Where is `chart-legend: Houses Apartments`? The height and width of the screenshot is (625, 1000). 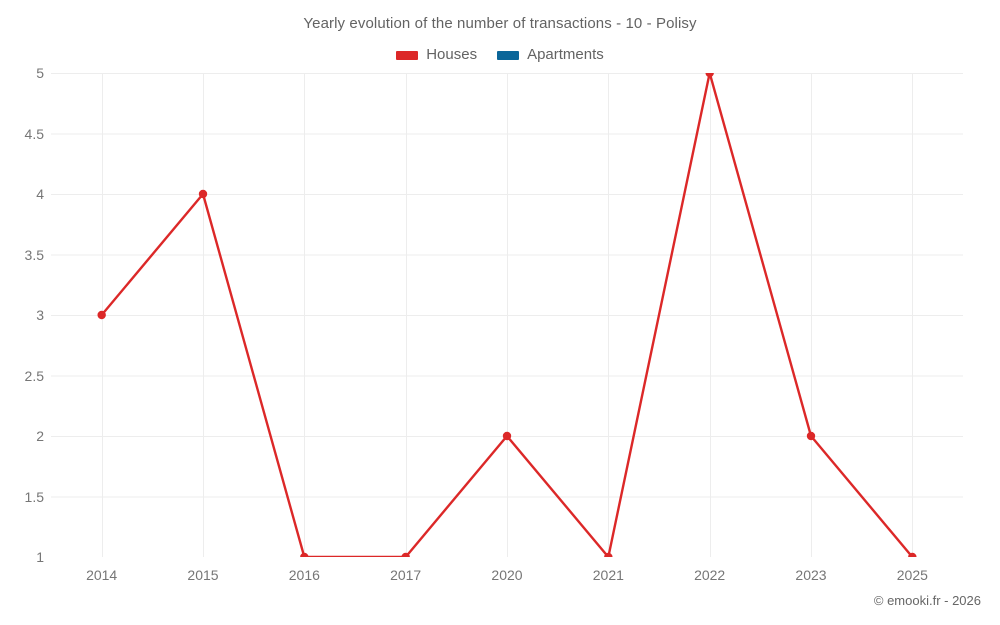 chart-legend: Houses Apartments is located at coordinates (500, 55).